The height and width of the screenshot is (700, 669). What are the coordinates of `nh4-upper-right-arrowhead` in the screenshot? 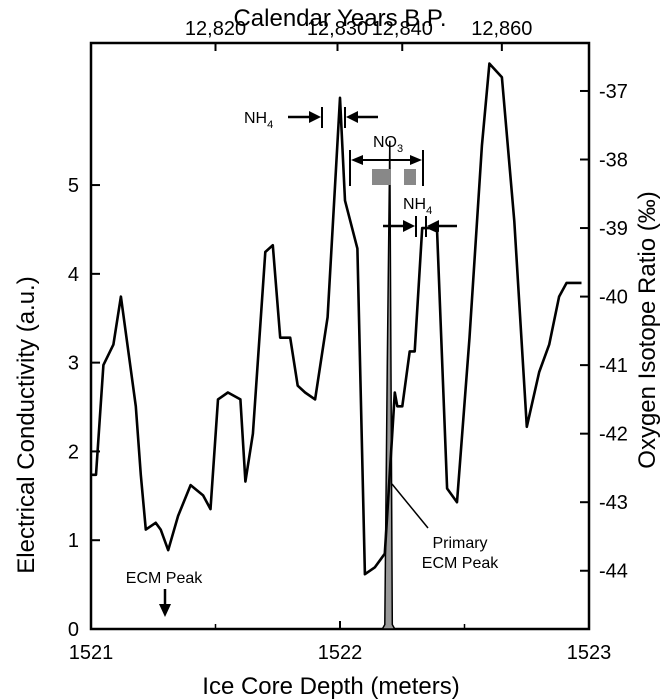 It's located at (352, 117).